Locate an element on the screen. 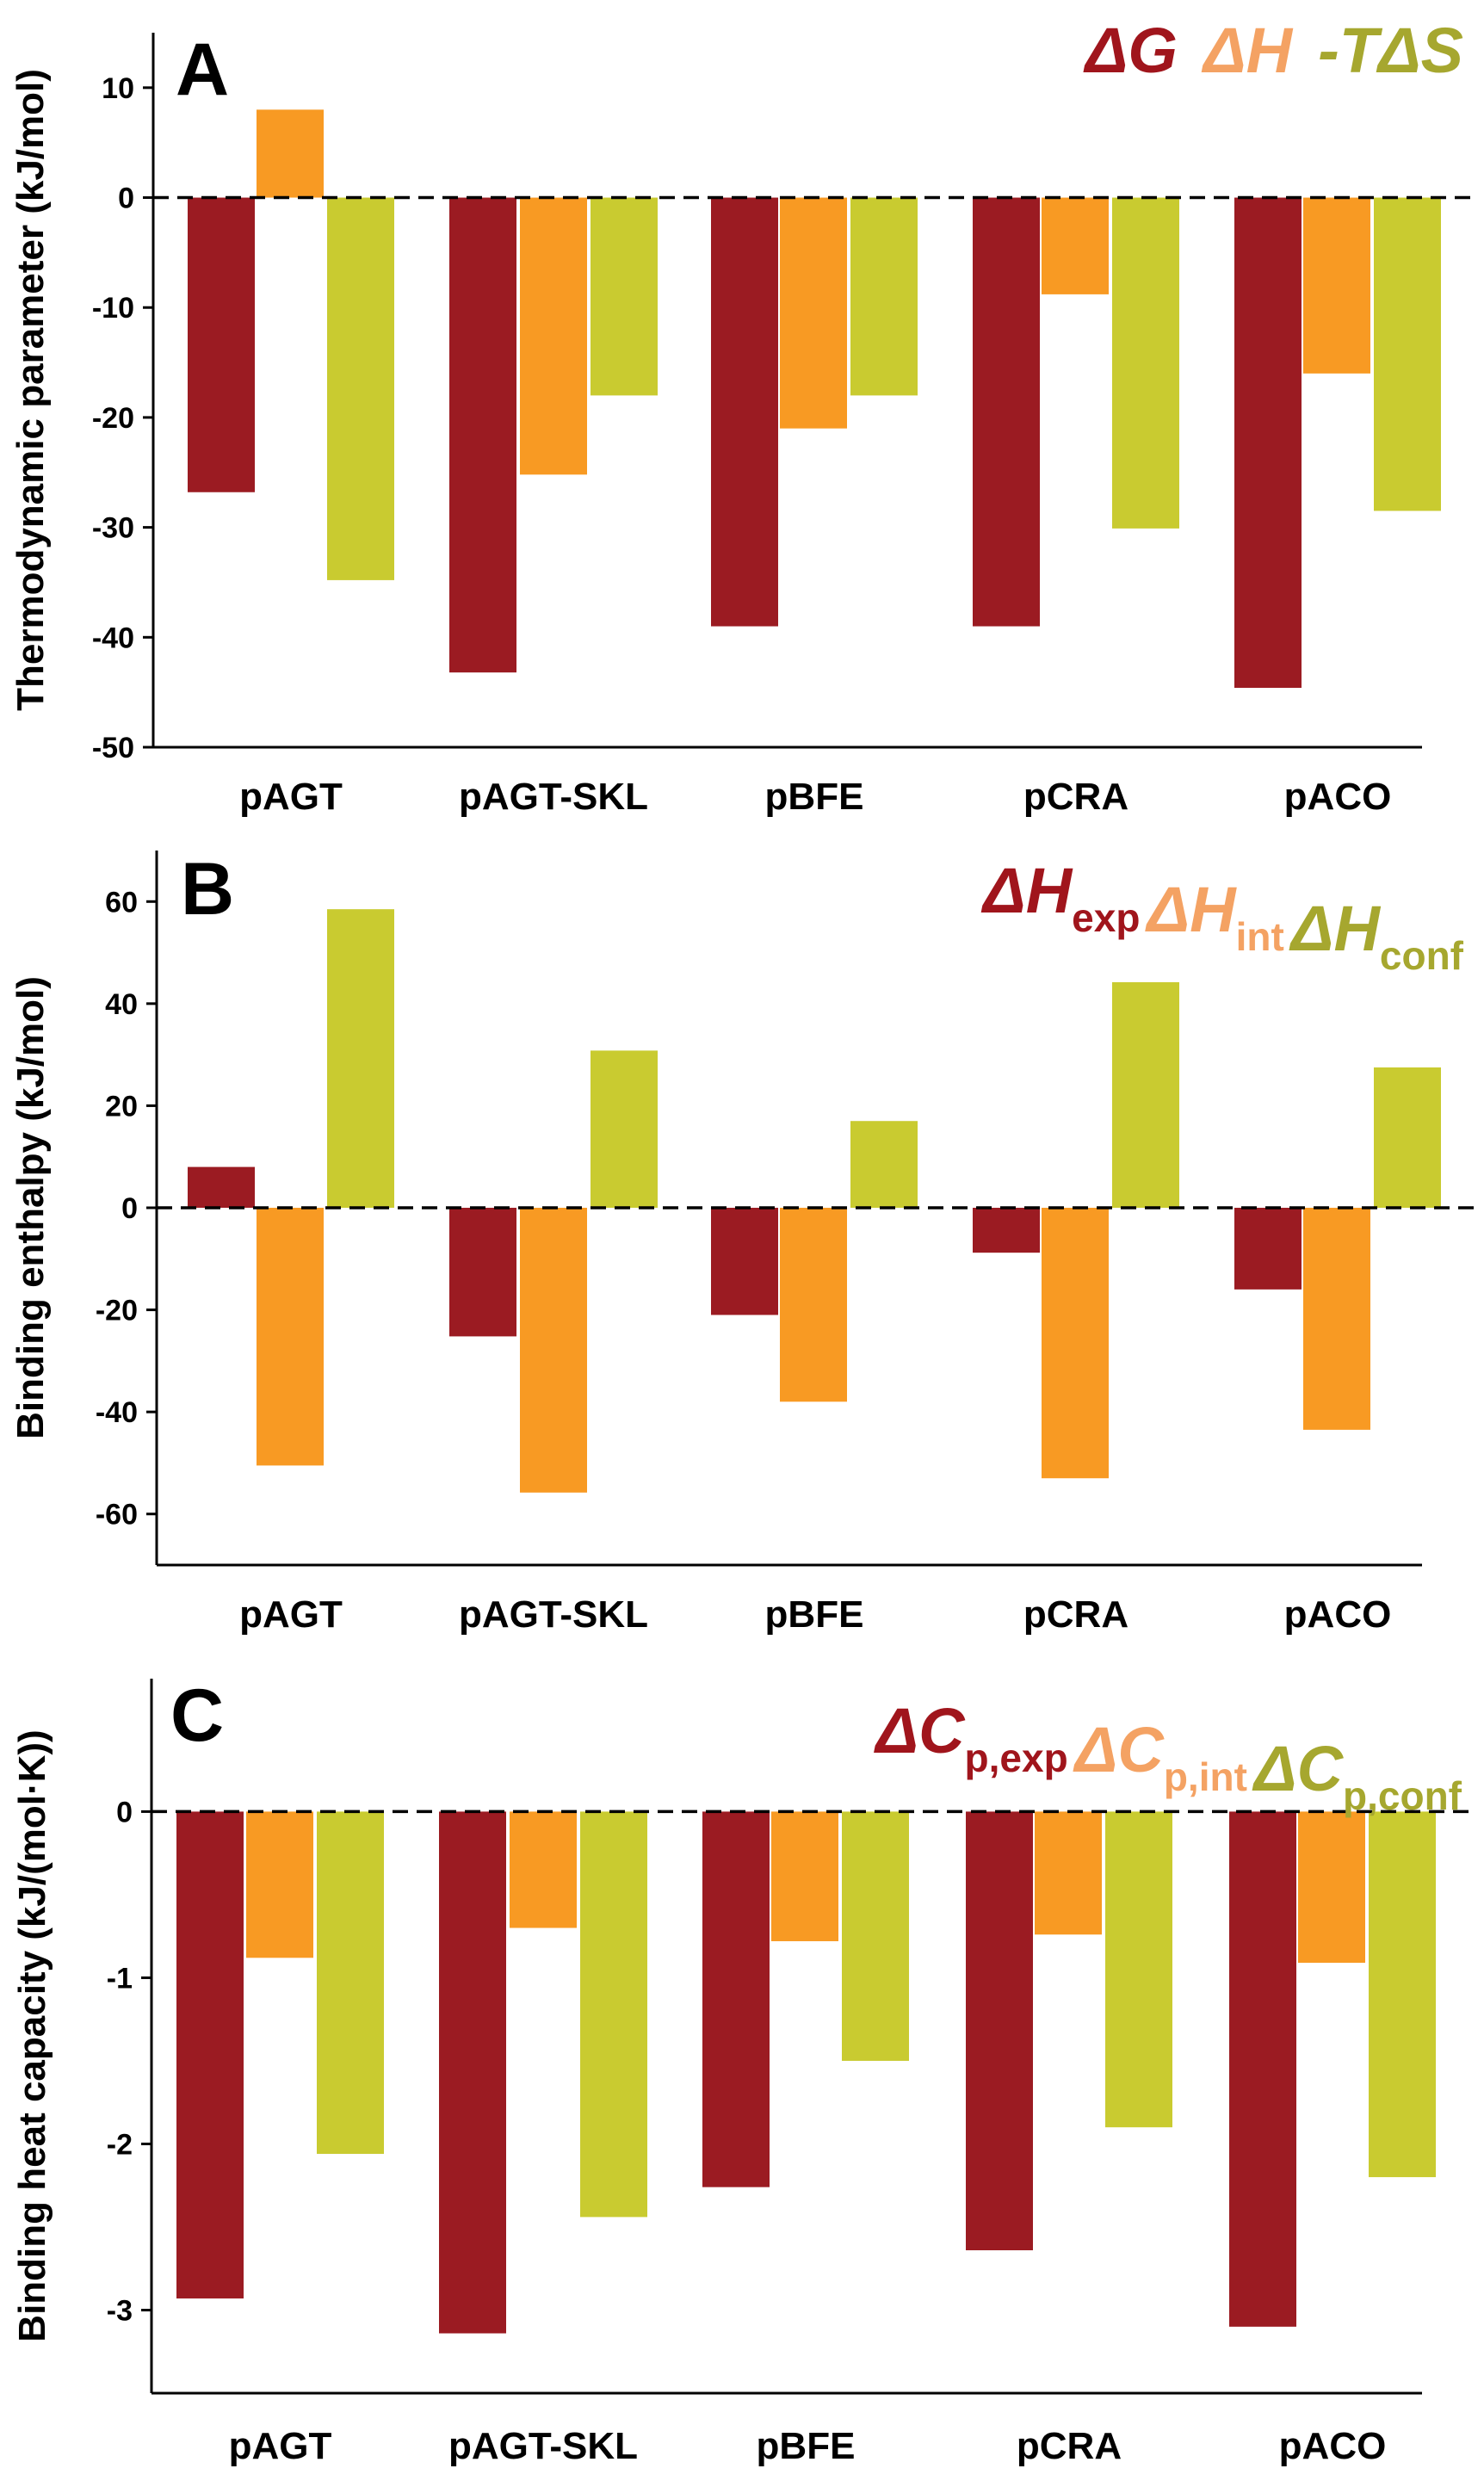 This screenshot has width=1484, height=2487. legend-subscript: p,conf is located at coordinates (1402, 1795).